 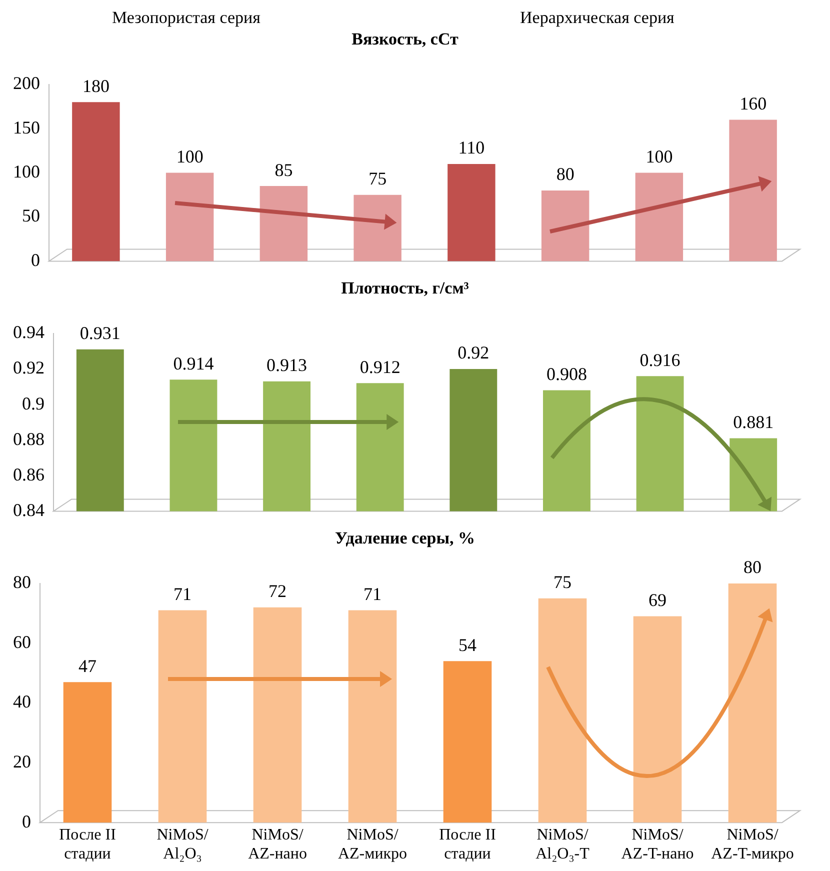 What do you see at coordinates (597, 18) in the screenshot?
I see `text: Иерархическая серия` at bounding box center [597, 18].